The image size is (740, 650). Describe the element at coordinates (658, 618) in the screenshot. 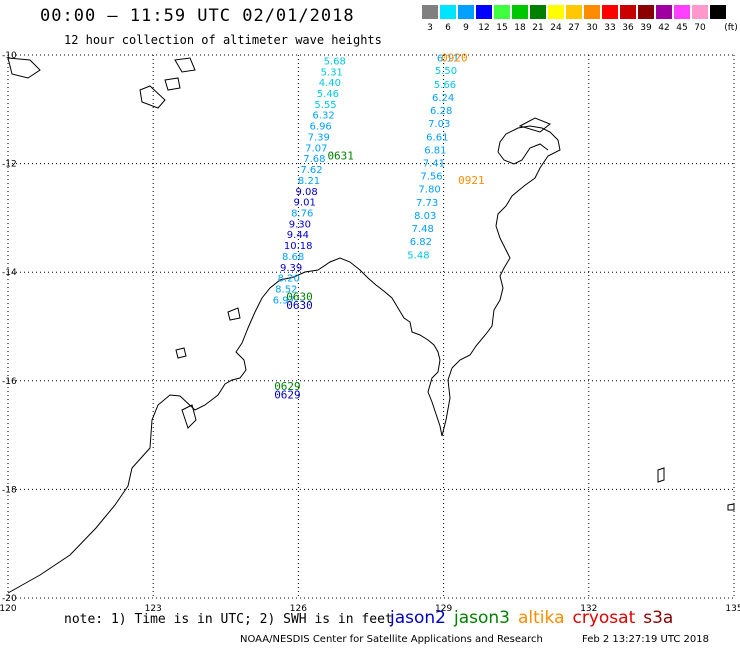

I see `legend-item: s3a` at that location.